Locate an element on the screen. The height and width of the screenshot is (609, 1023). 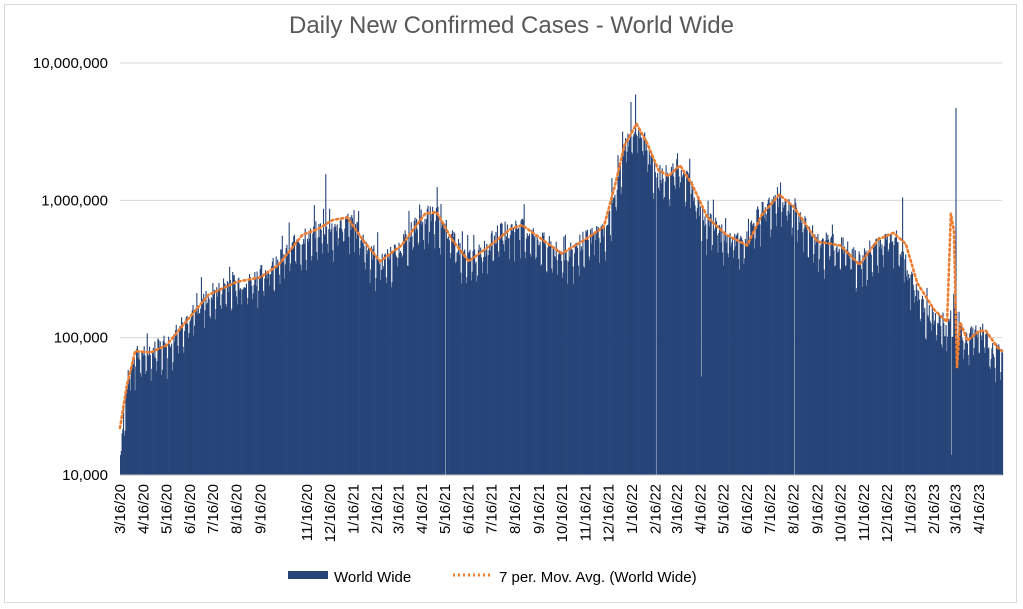
x-tick-label: 6/16/20 is located at coordinates (190, 509).